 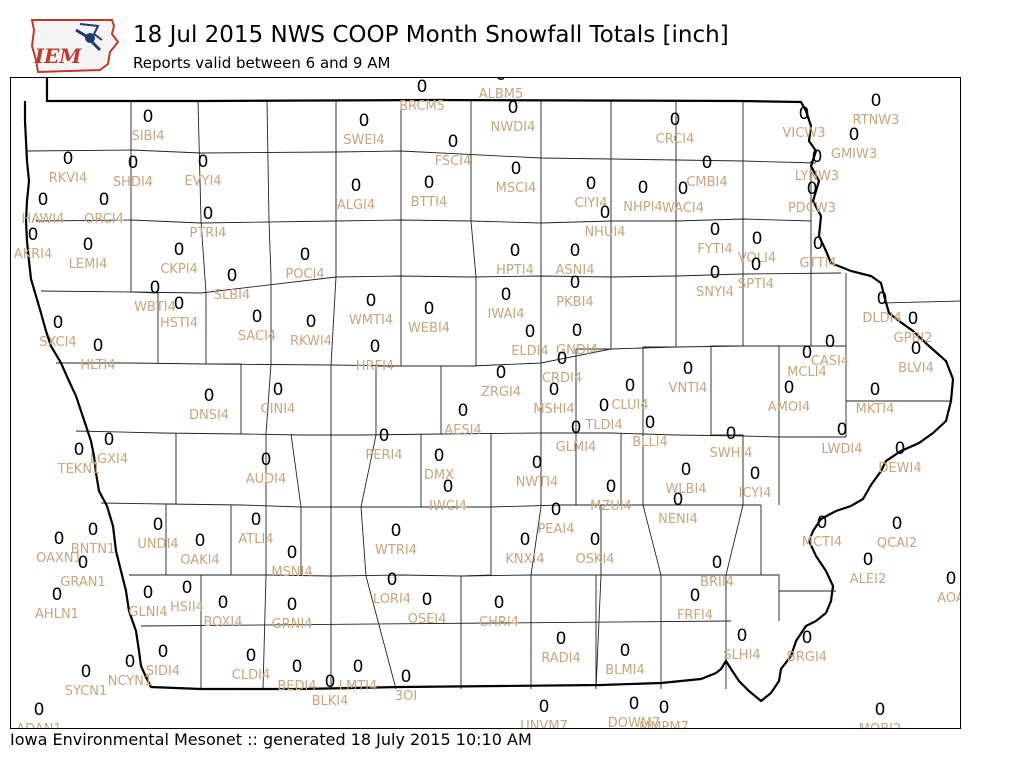 I want to click on station-blvi4: 0 BLVI4, so click(x=916, y=357).